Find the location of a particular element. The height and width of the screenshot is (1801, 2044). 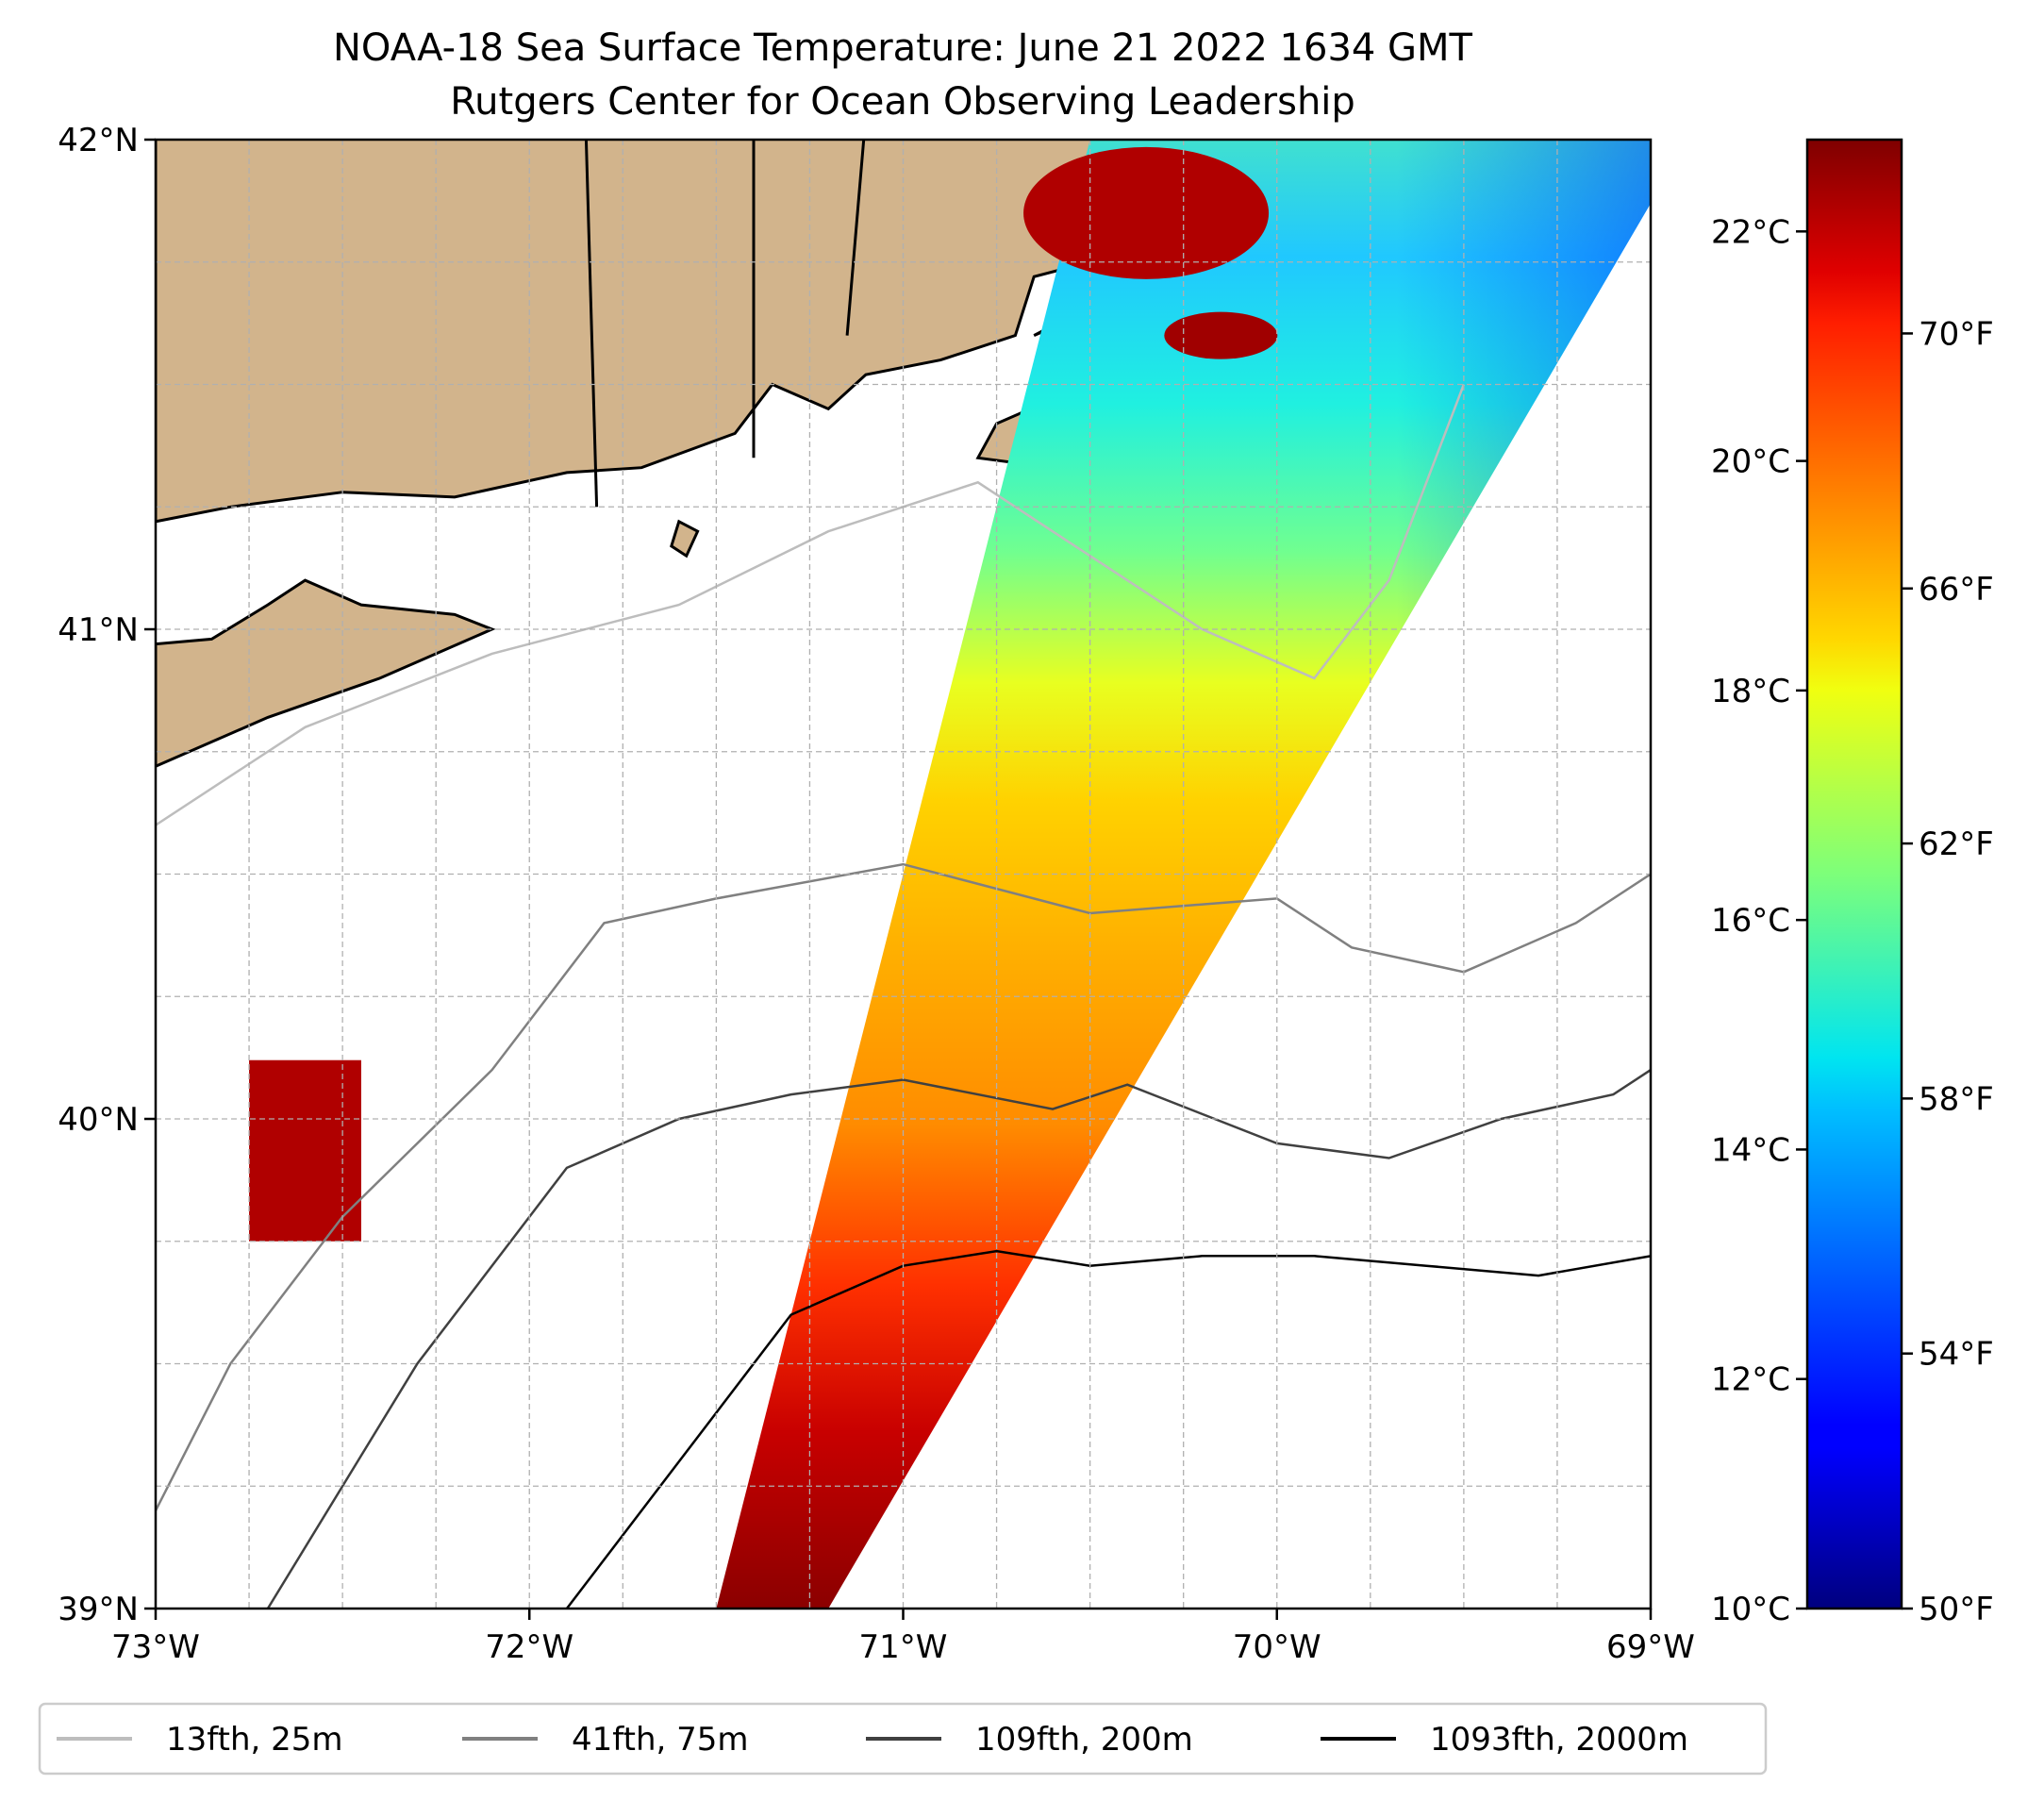

lat-tick-label: 39°N is located at coordinates (98, 1609).